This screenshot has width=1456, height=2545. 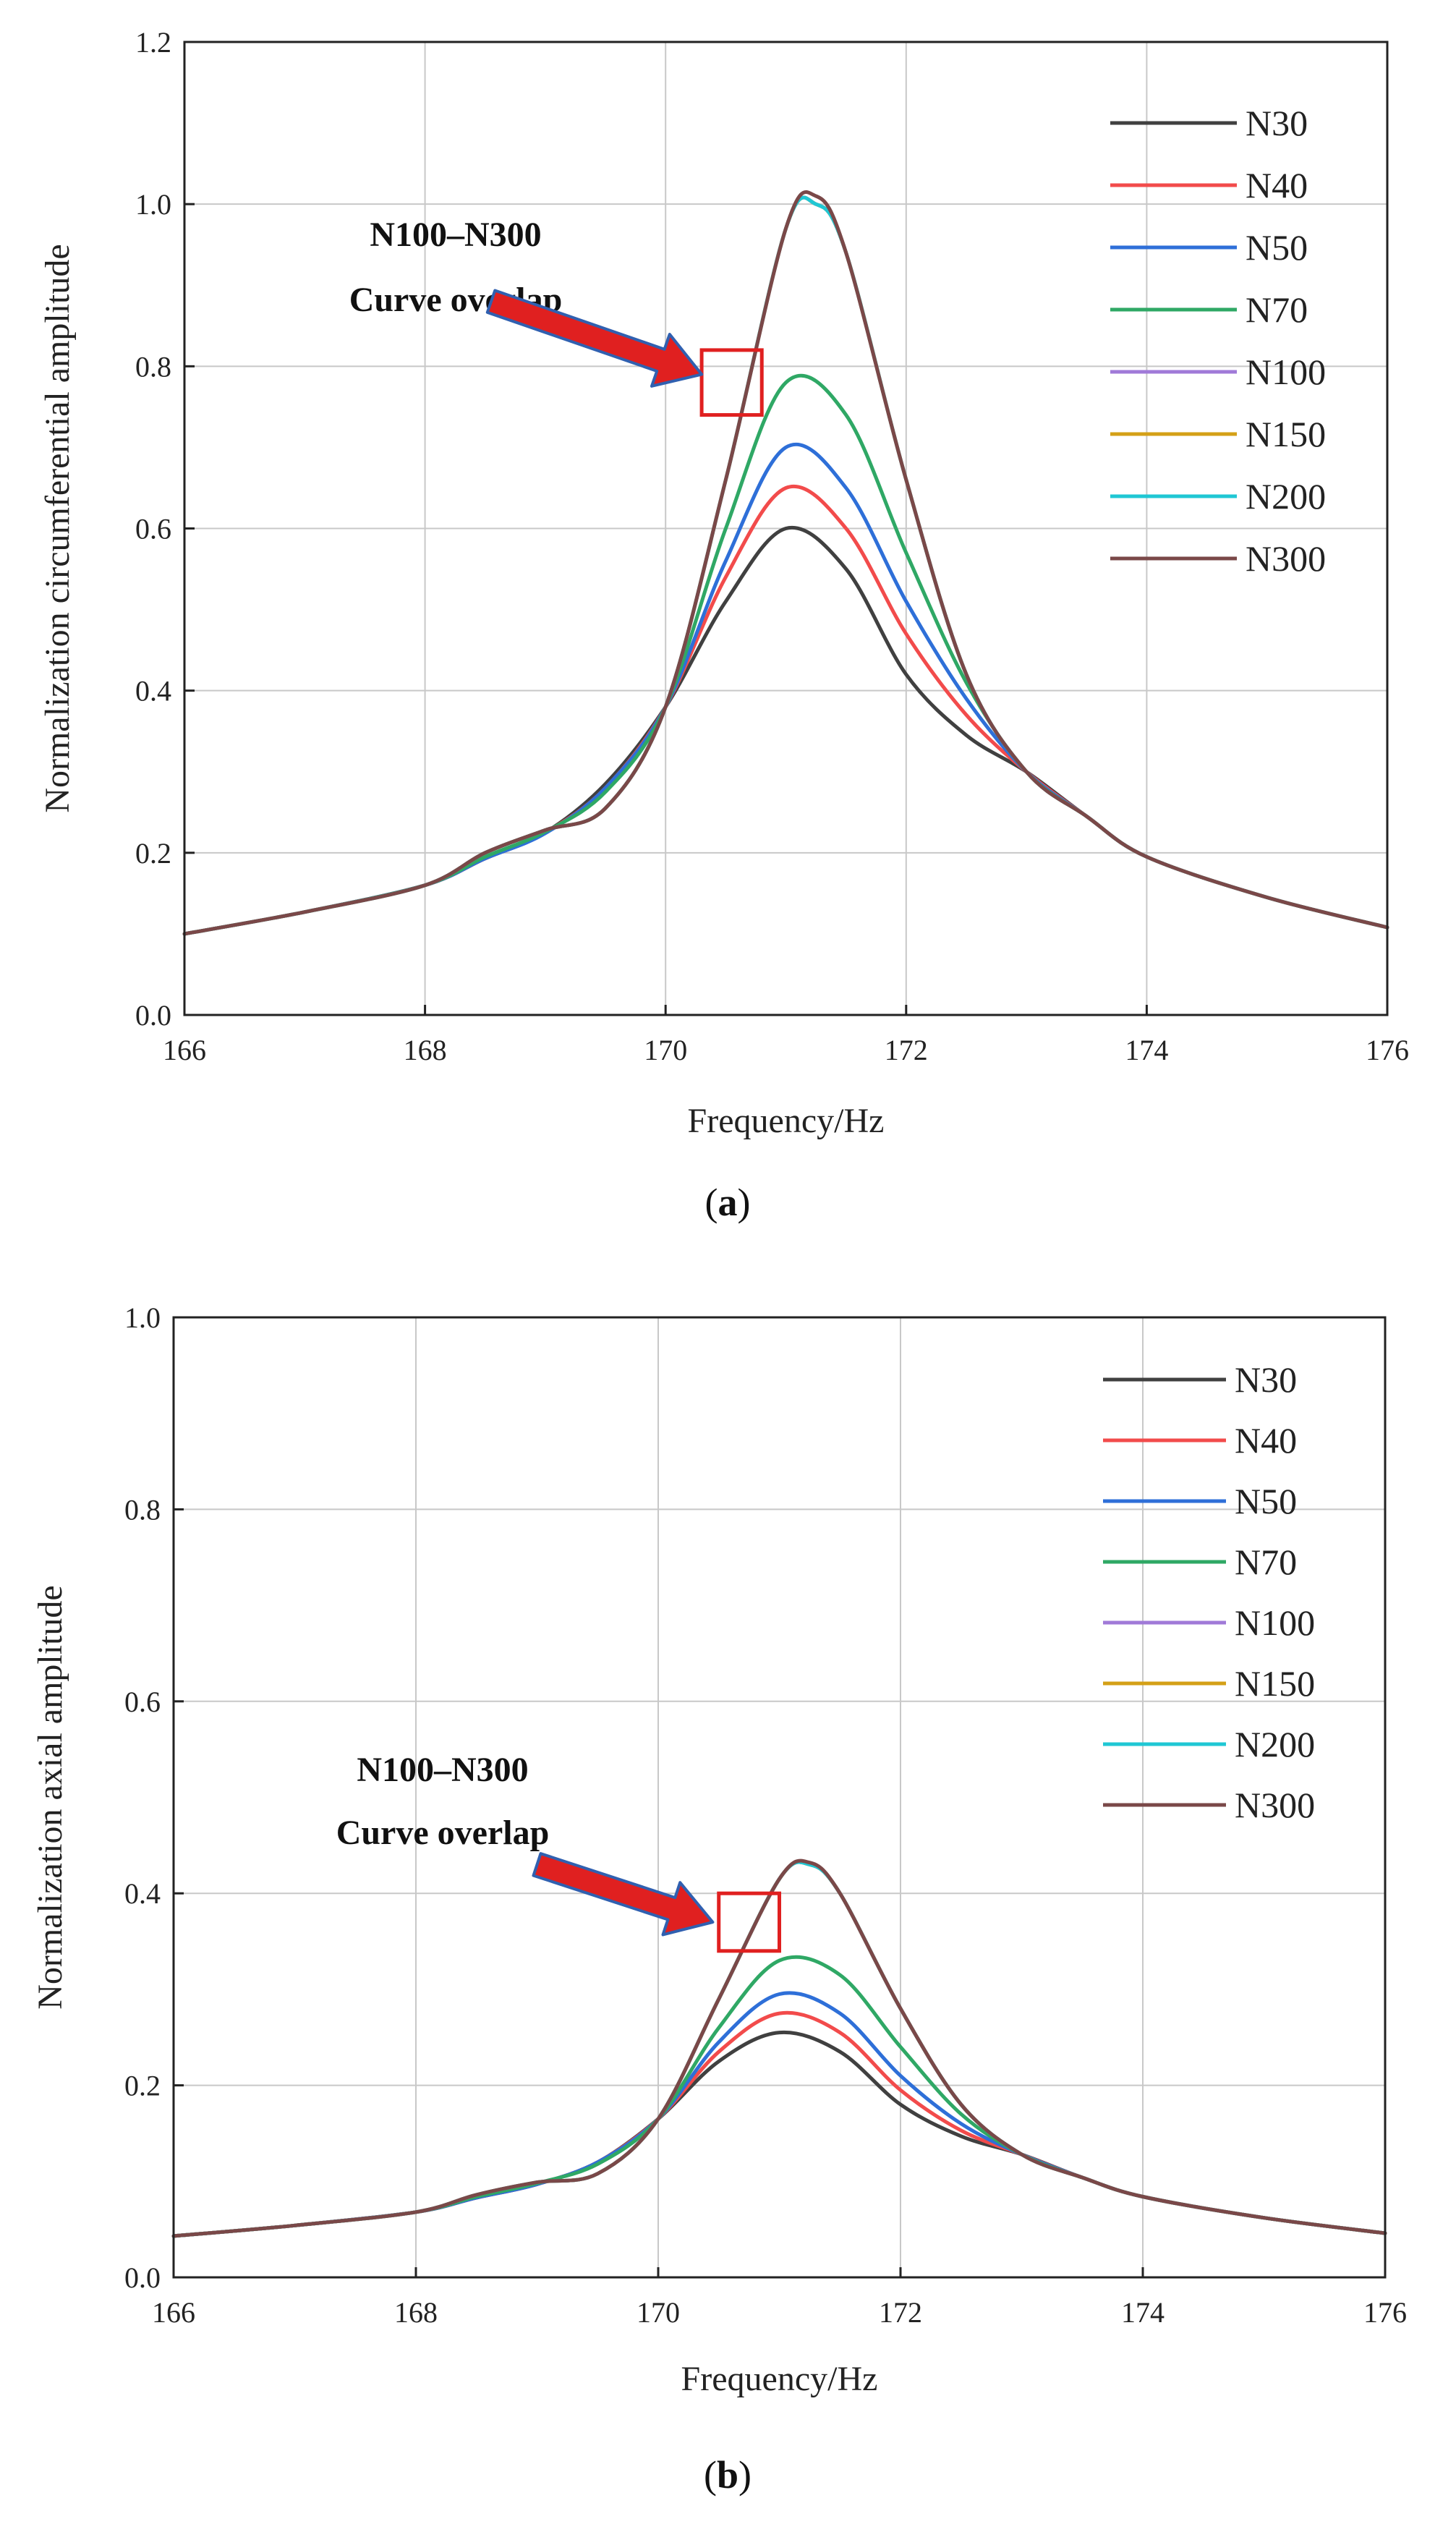 What do you see at coordinates (184, 1050) in the screenshot?
I see `chart-a-xtick-label-0: 166` at bounding box center [184, 1050].